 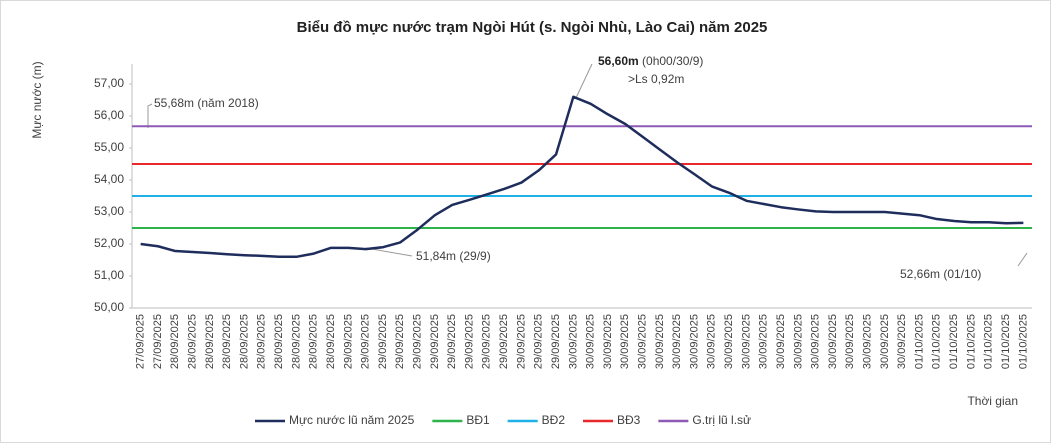 I want to click on annotation-time: (0h00/30/9), so click(x=671, y=61).